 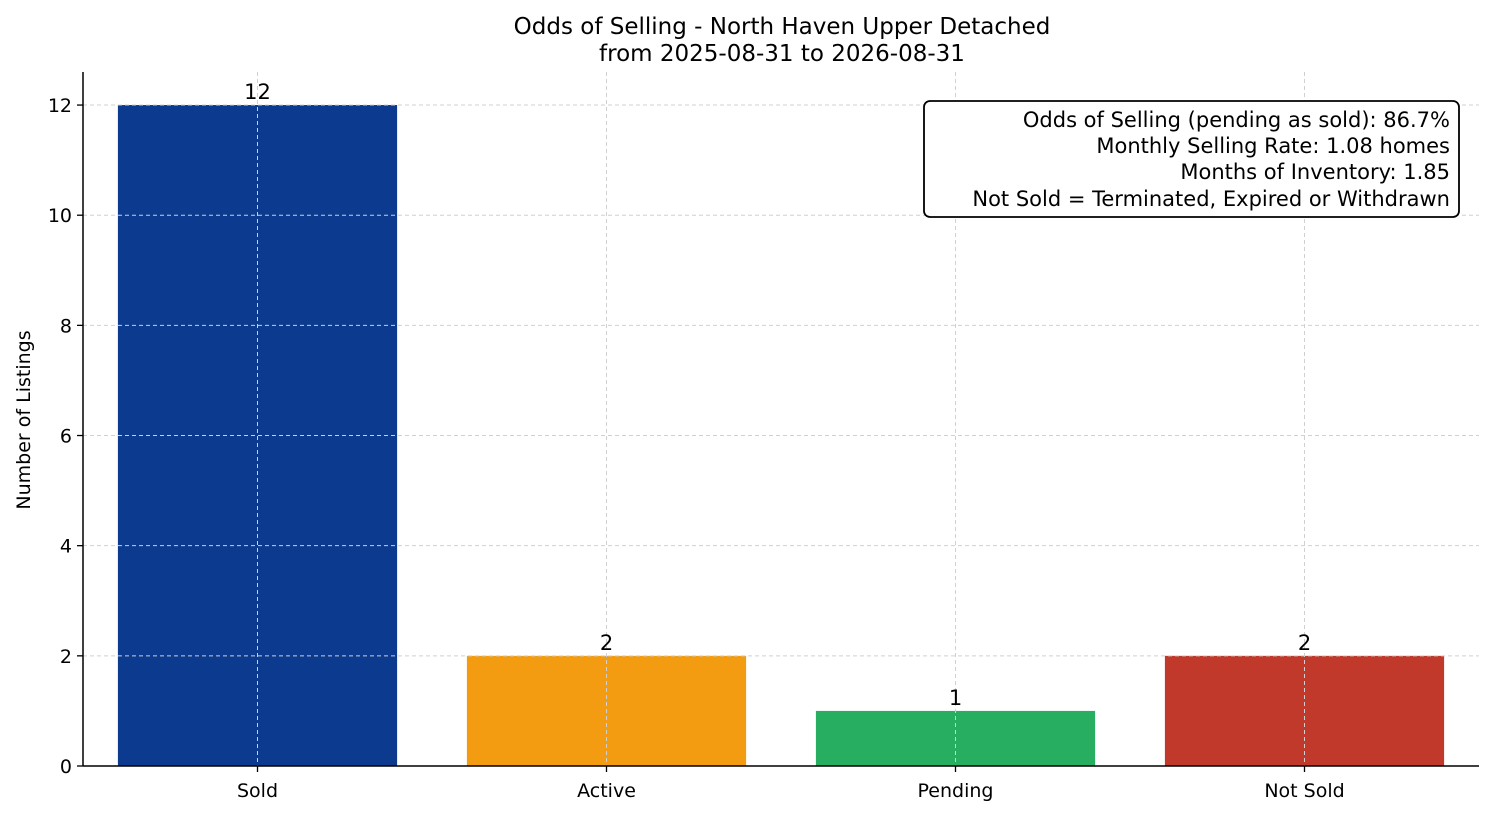 I want to click on y-tick-label: 8, so click(x=66, y=326).